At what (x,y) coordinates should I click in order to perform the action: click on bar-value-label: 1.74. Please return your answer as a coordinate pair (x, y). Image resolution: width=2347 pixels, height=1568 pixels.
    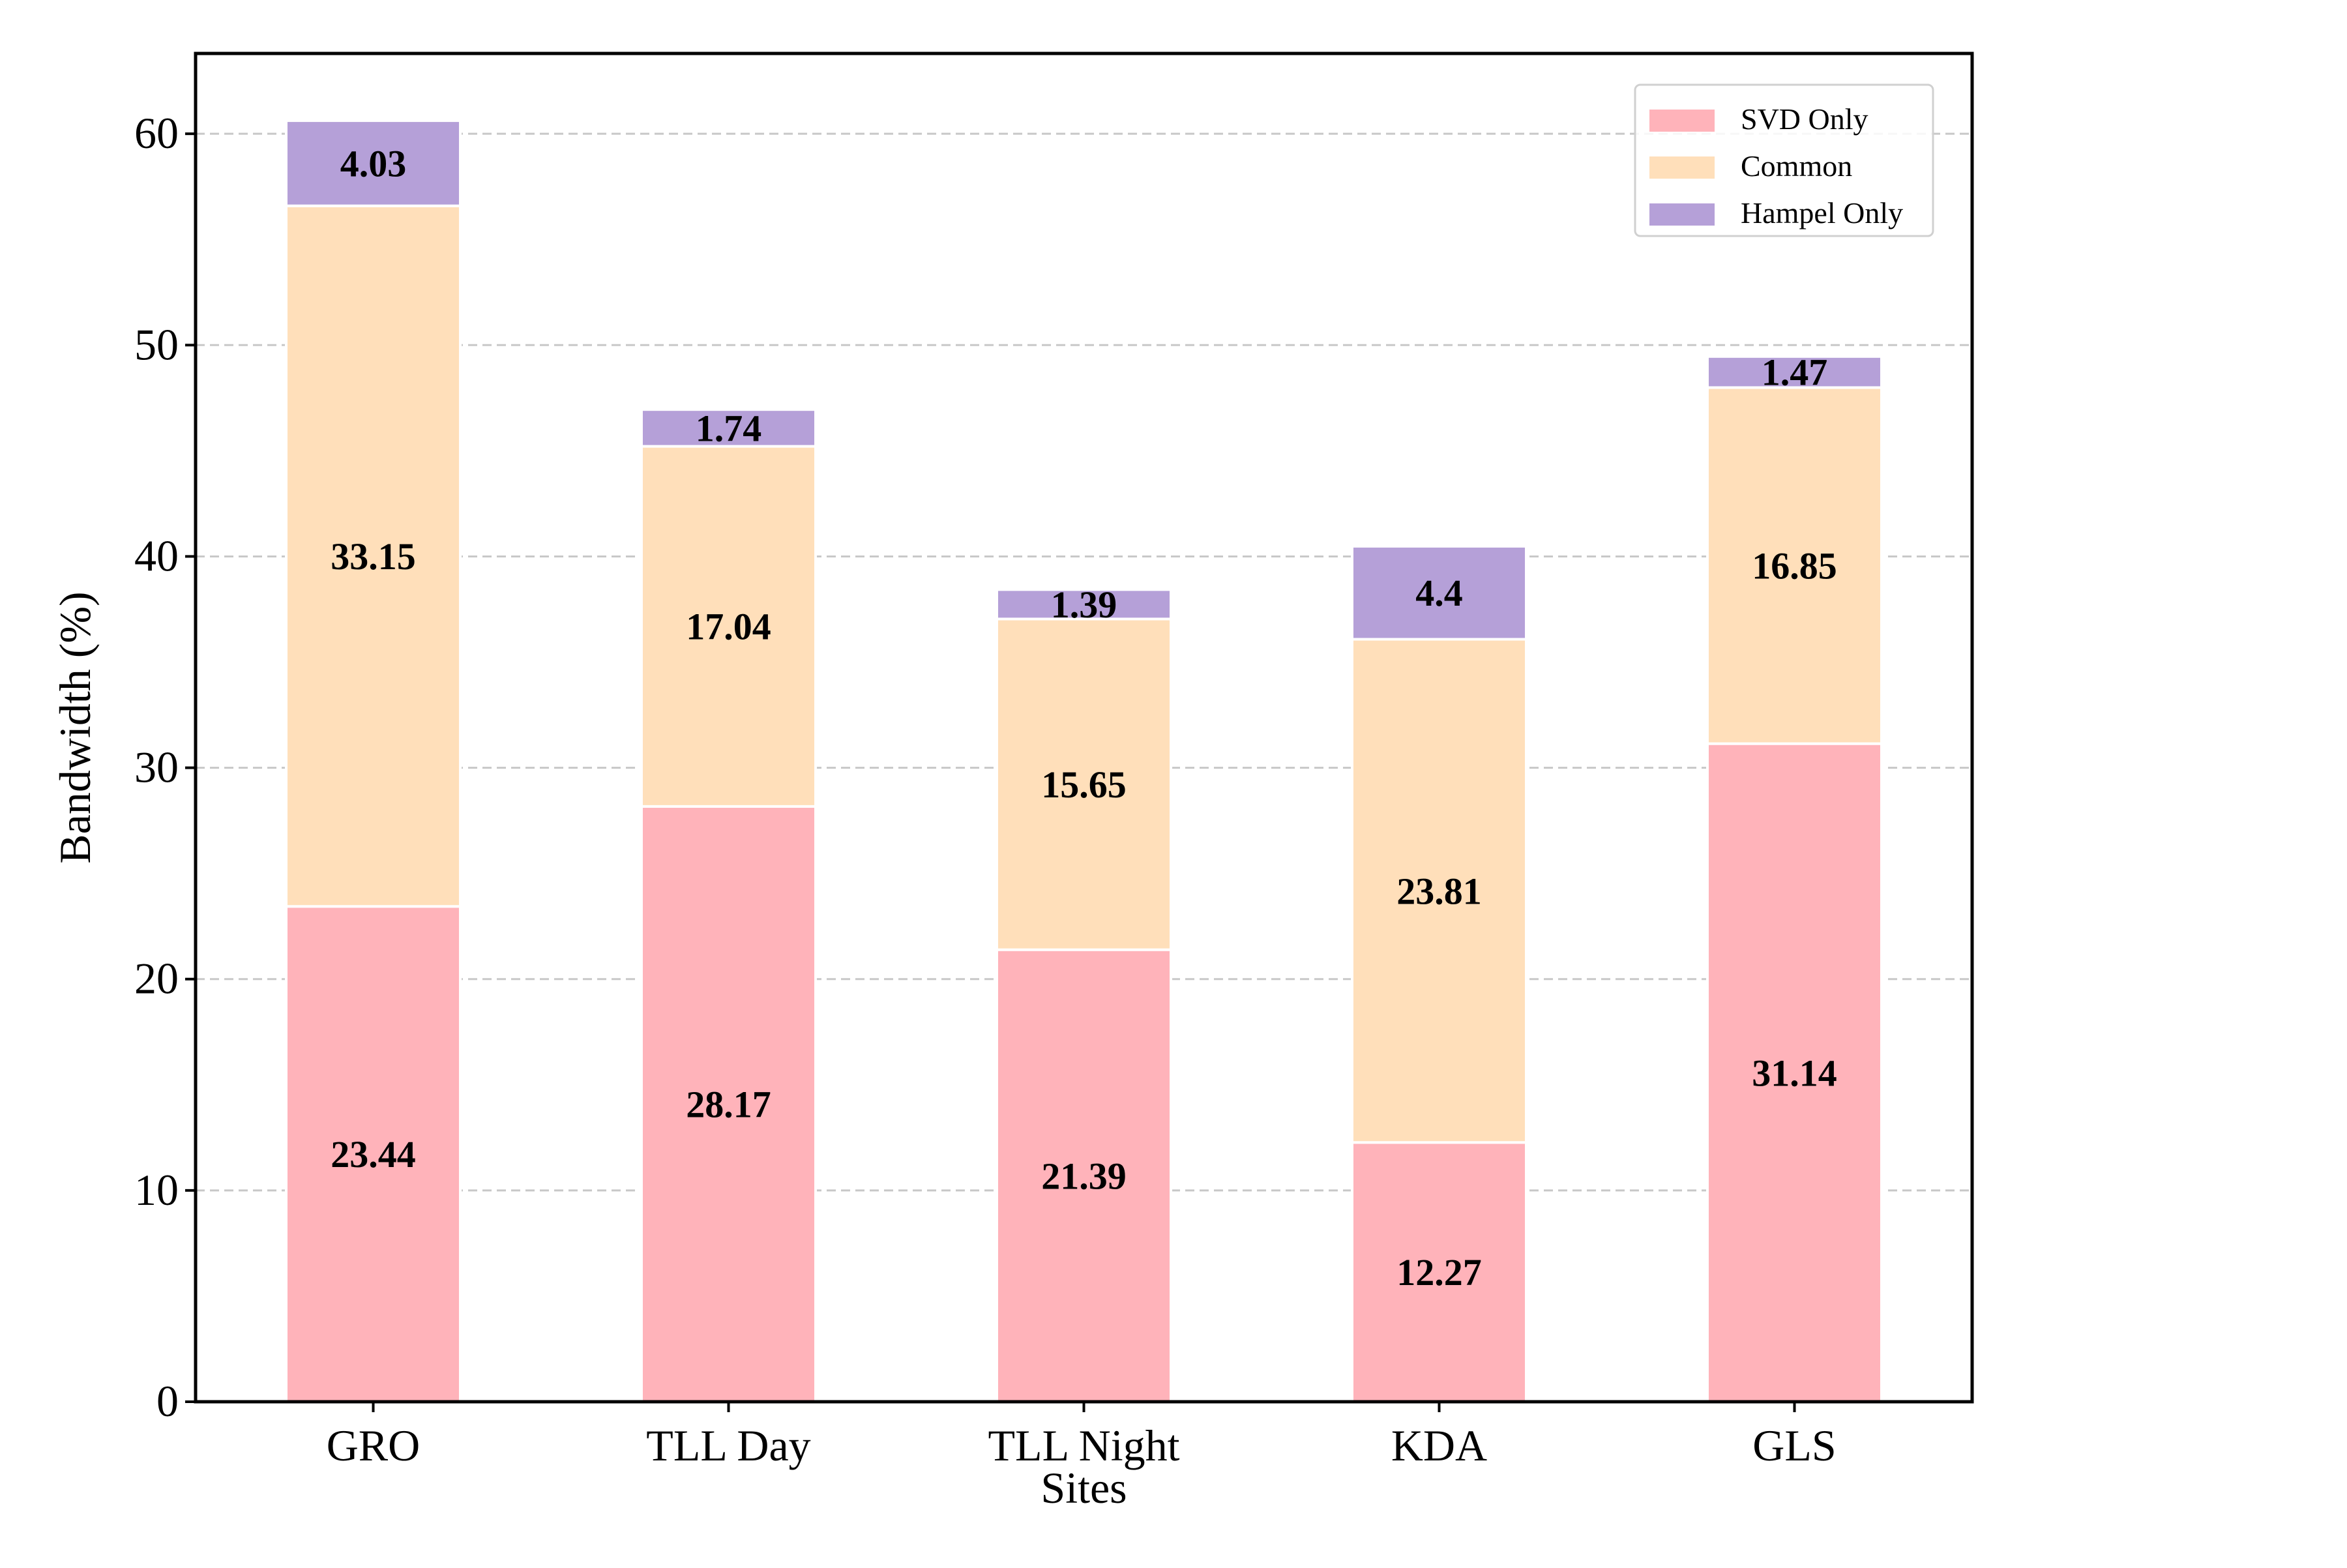
    Looking at the image, I should click on (729, 428).